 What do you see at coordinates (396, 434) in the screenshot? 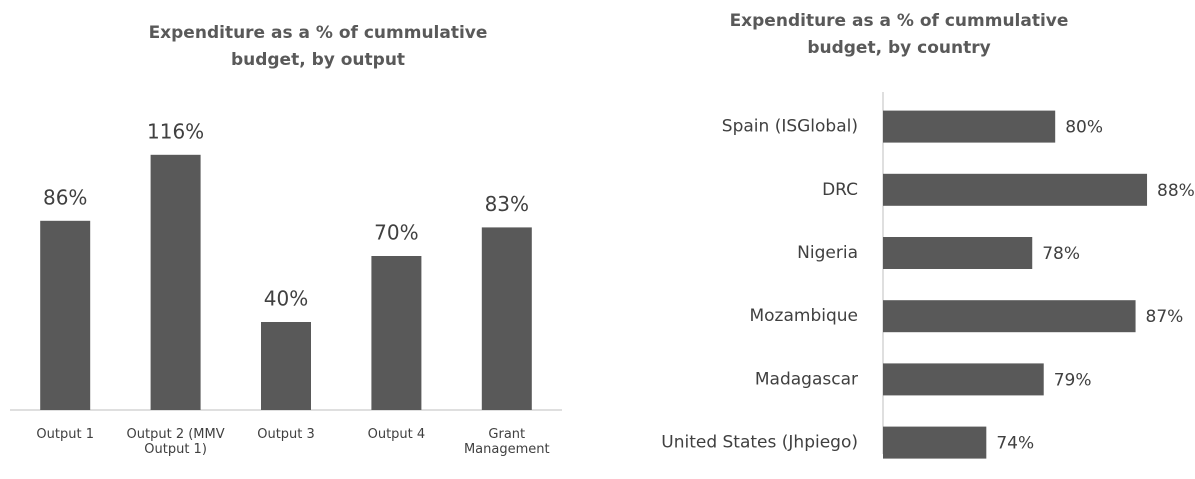
I see `x-tick-label: Output 4` at bounding box center [396, 434].